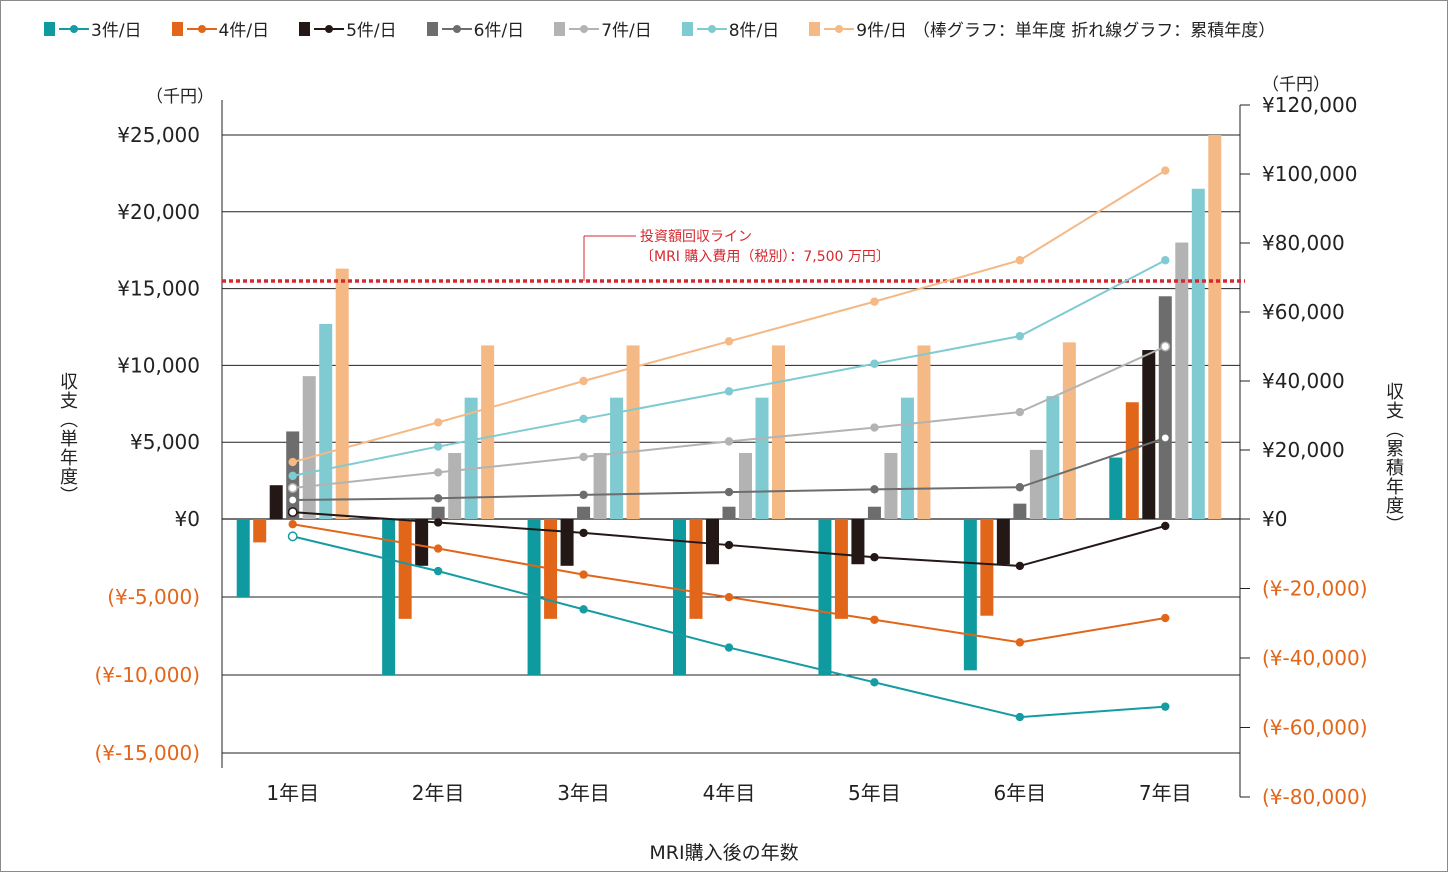 The width and height of the screenshot is (1448, 872). What do you see at coordinates (158, 289) in the screenshot?
I see `left-tick-label: ¥15,000` at bounding box center [158, 289].